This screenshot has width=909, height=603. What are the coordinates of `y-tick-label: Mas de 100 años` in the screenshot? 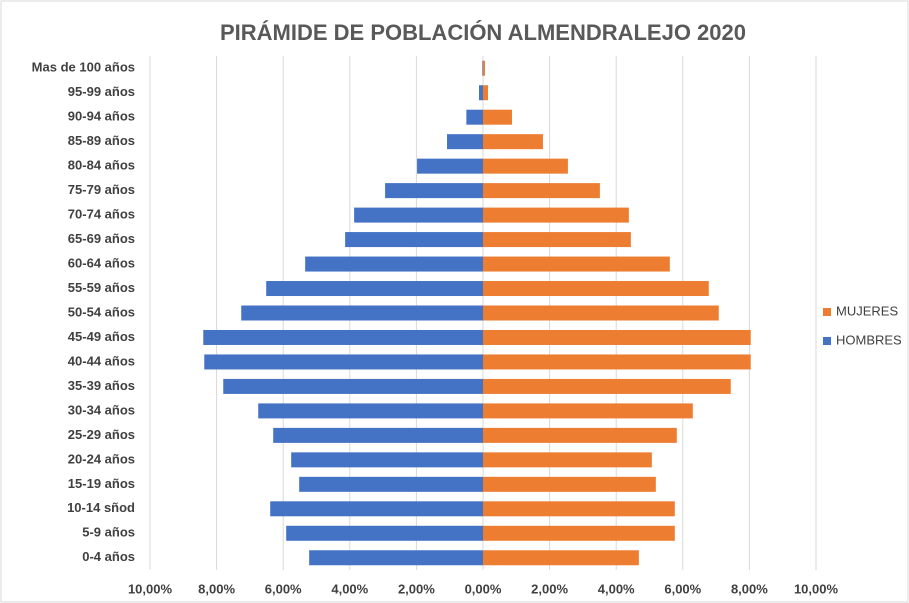 It's located at (83, 67).